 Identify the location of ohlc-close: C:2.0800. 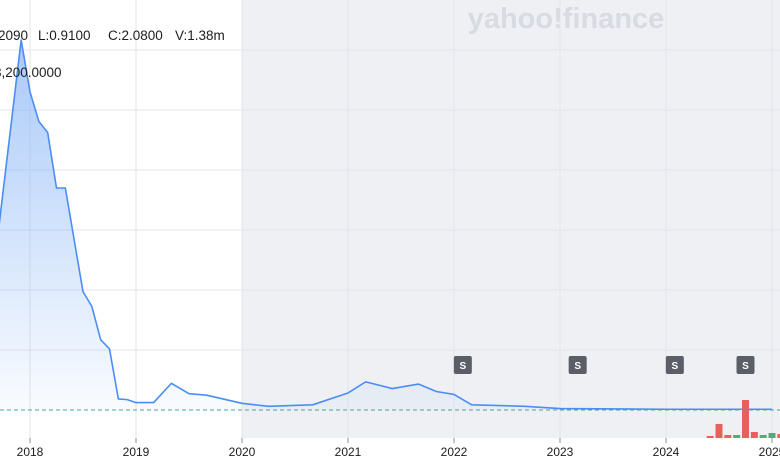
(135, 35).